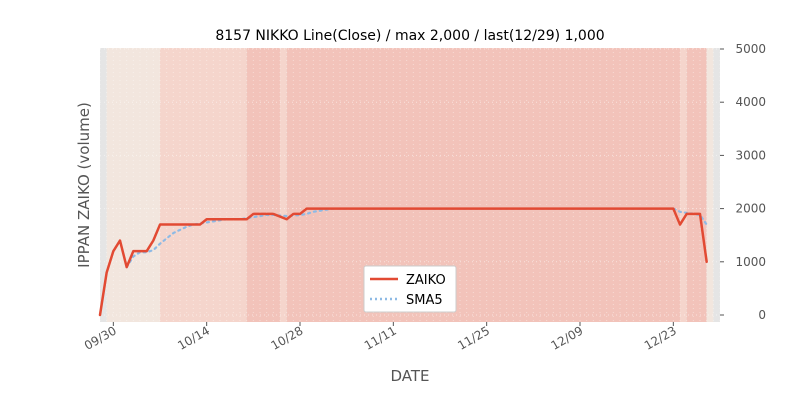  Describe the element at coordinates (473, 337) in the screenshot. I see `x-tick-label-4: 11/25` at that location.